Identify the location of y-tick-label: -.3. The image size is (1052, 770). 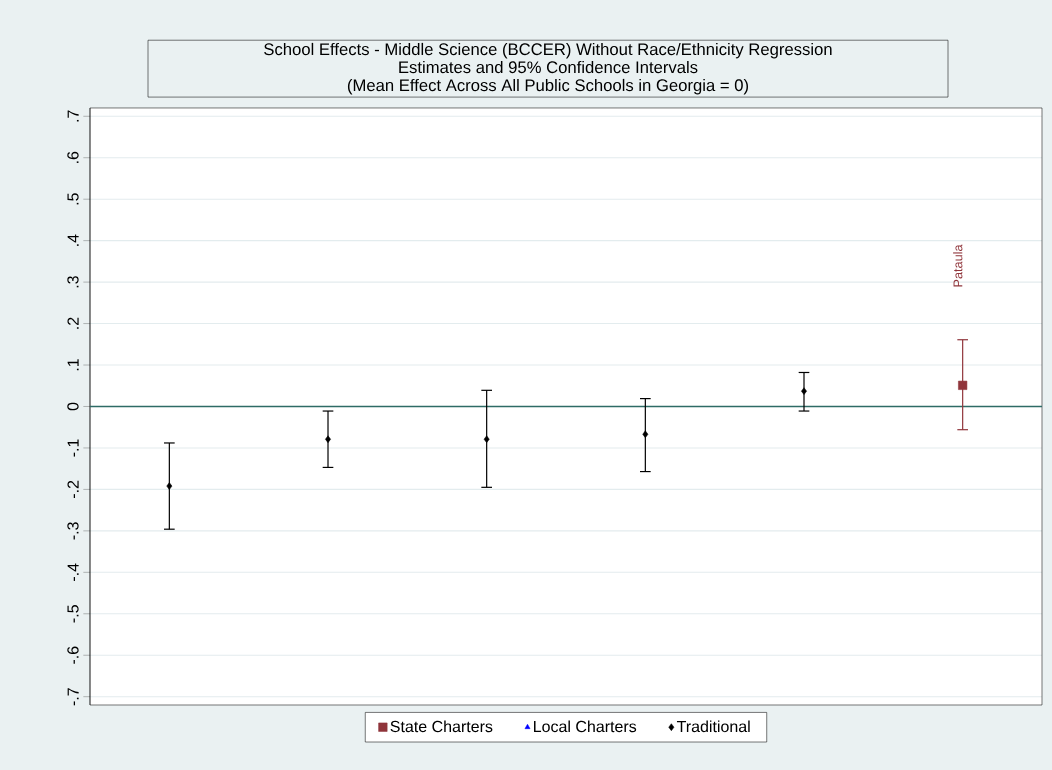
(73, 531).